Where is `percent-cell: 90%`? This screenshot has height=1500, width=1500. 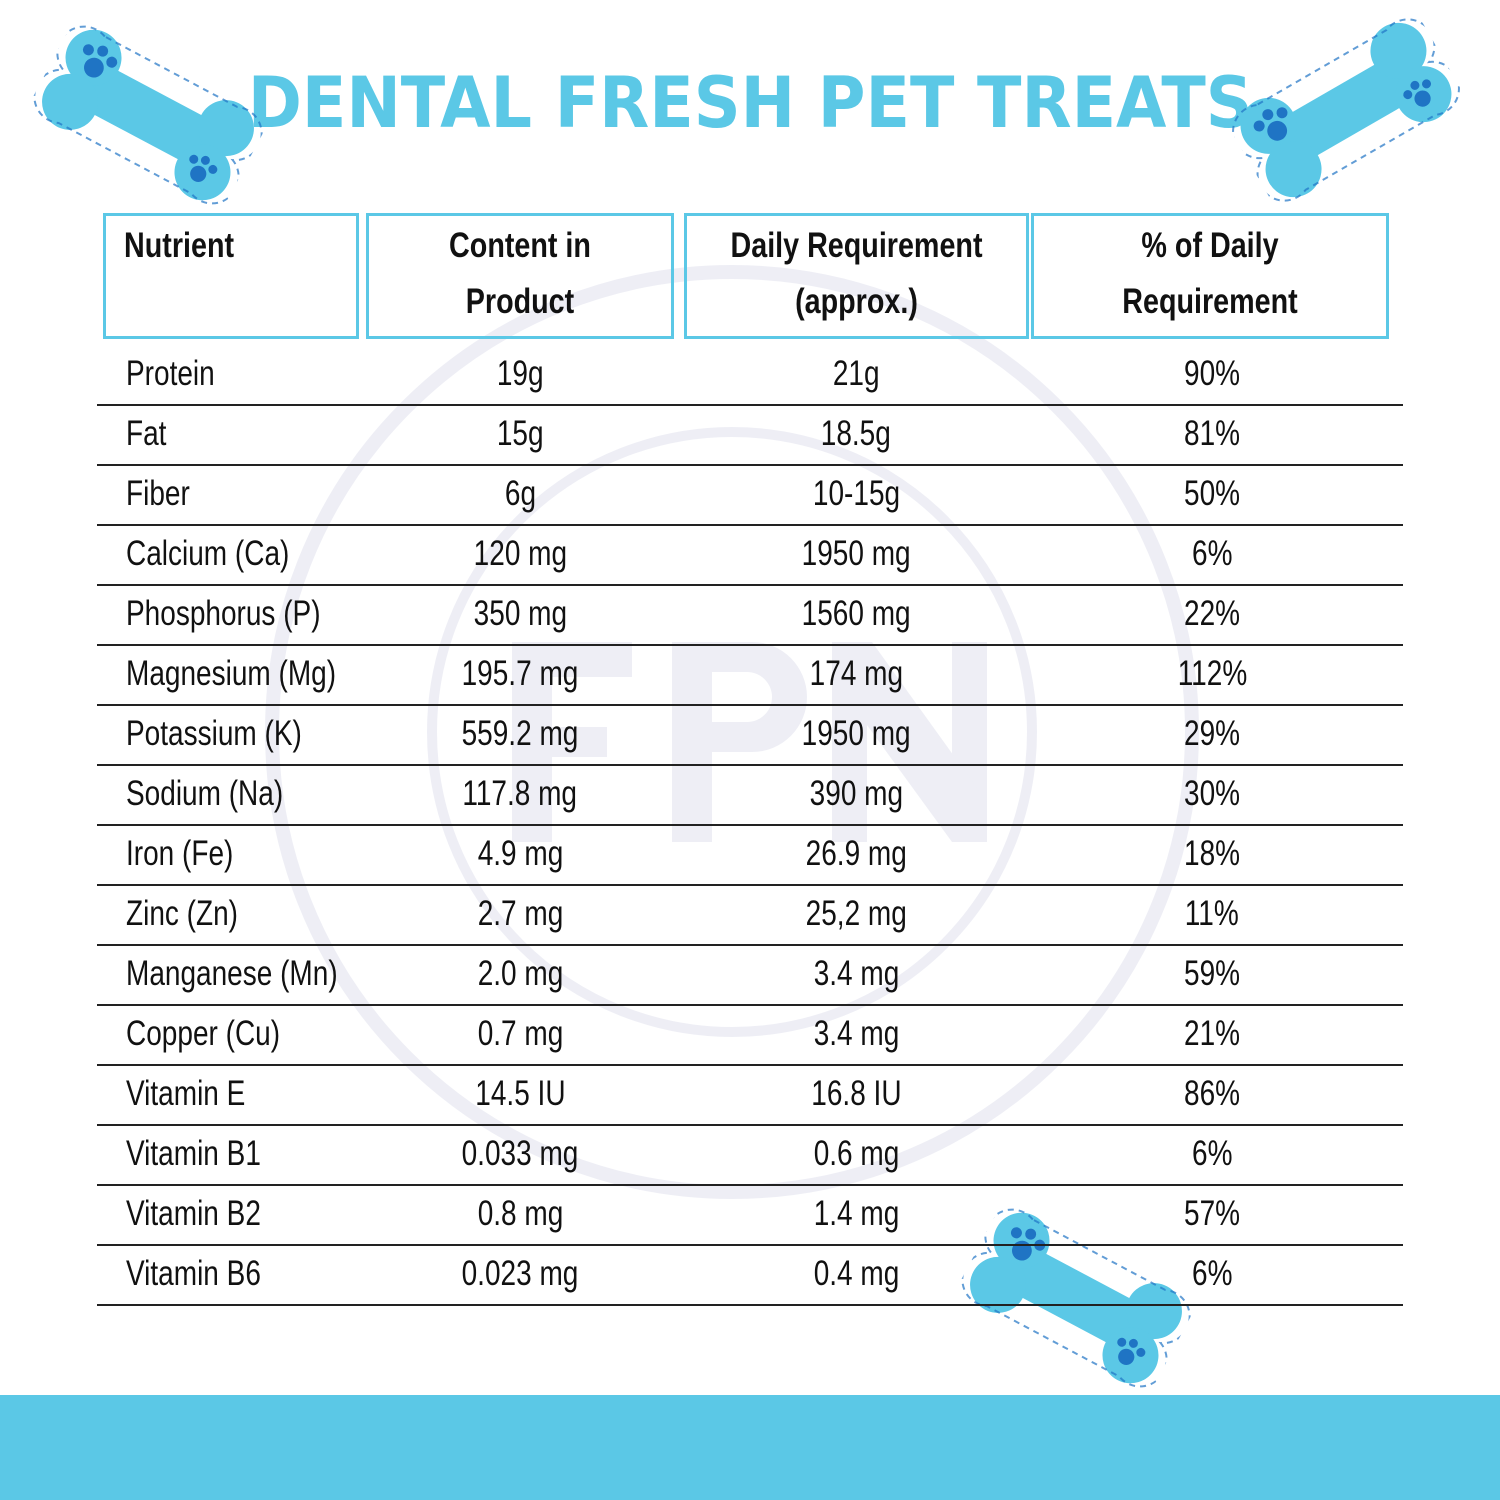 percent-cell: 90% is located at coordinates (1212, 373).